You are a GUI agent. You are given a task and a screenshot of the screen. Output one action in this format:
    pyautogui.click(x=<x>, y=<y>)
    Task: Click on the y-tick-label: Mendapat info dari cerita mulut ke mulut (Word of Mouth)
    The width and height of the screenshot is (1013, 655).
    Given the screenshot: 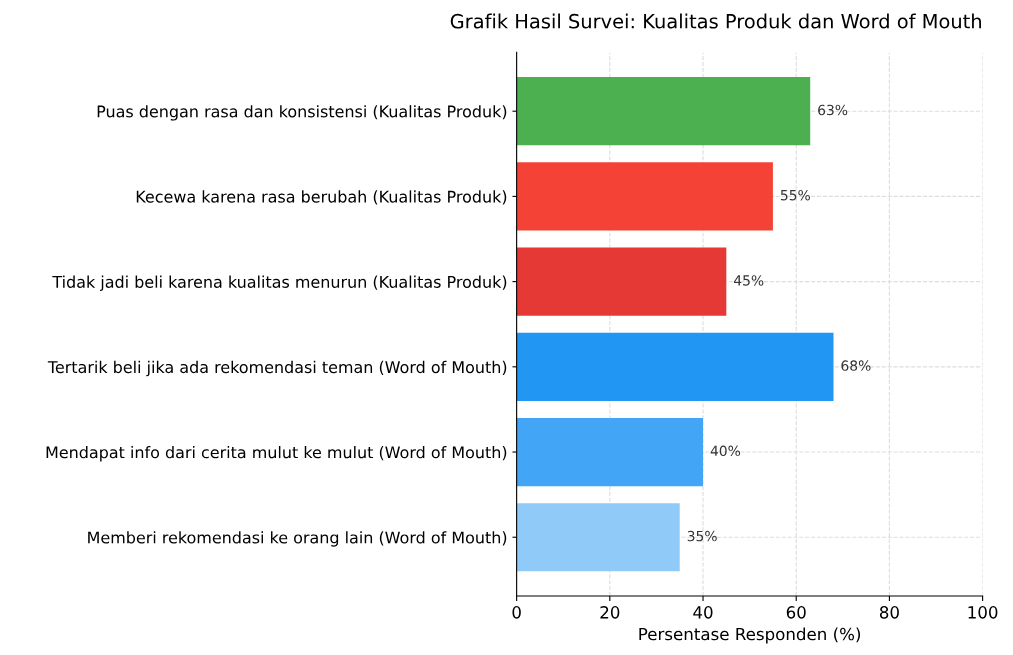 What is the action you would take?
    pyautogui.click(x=276, y=453)
    